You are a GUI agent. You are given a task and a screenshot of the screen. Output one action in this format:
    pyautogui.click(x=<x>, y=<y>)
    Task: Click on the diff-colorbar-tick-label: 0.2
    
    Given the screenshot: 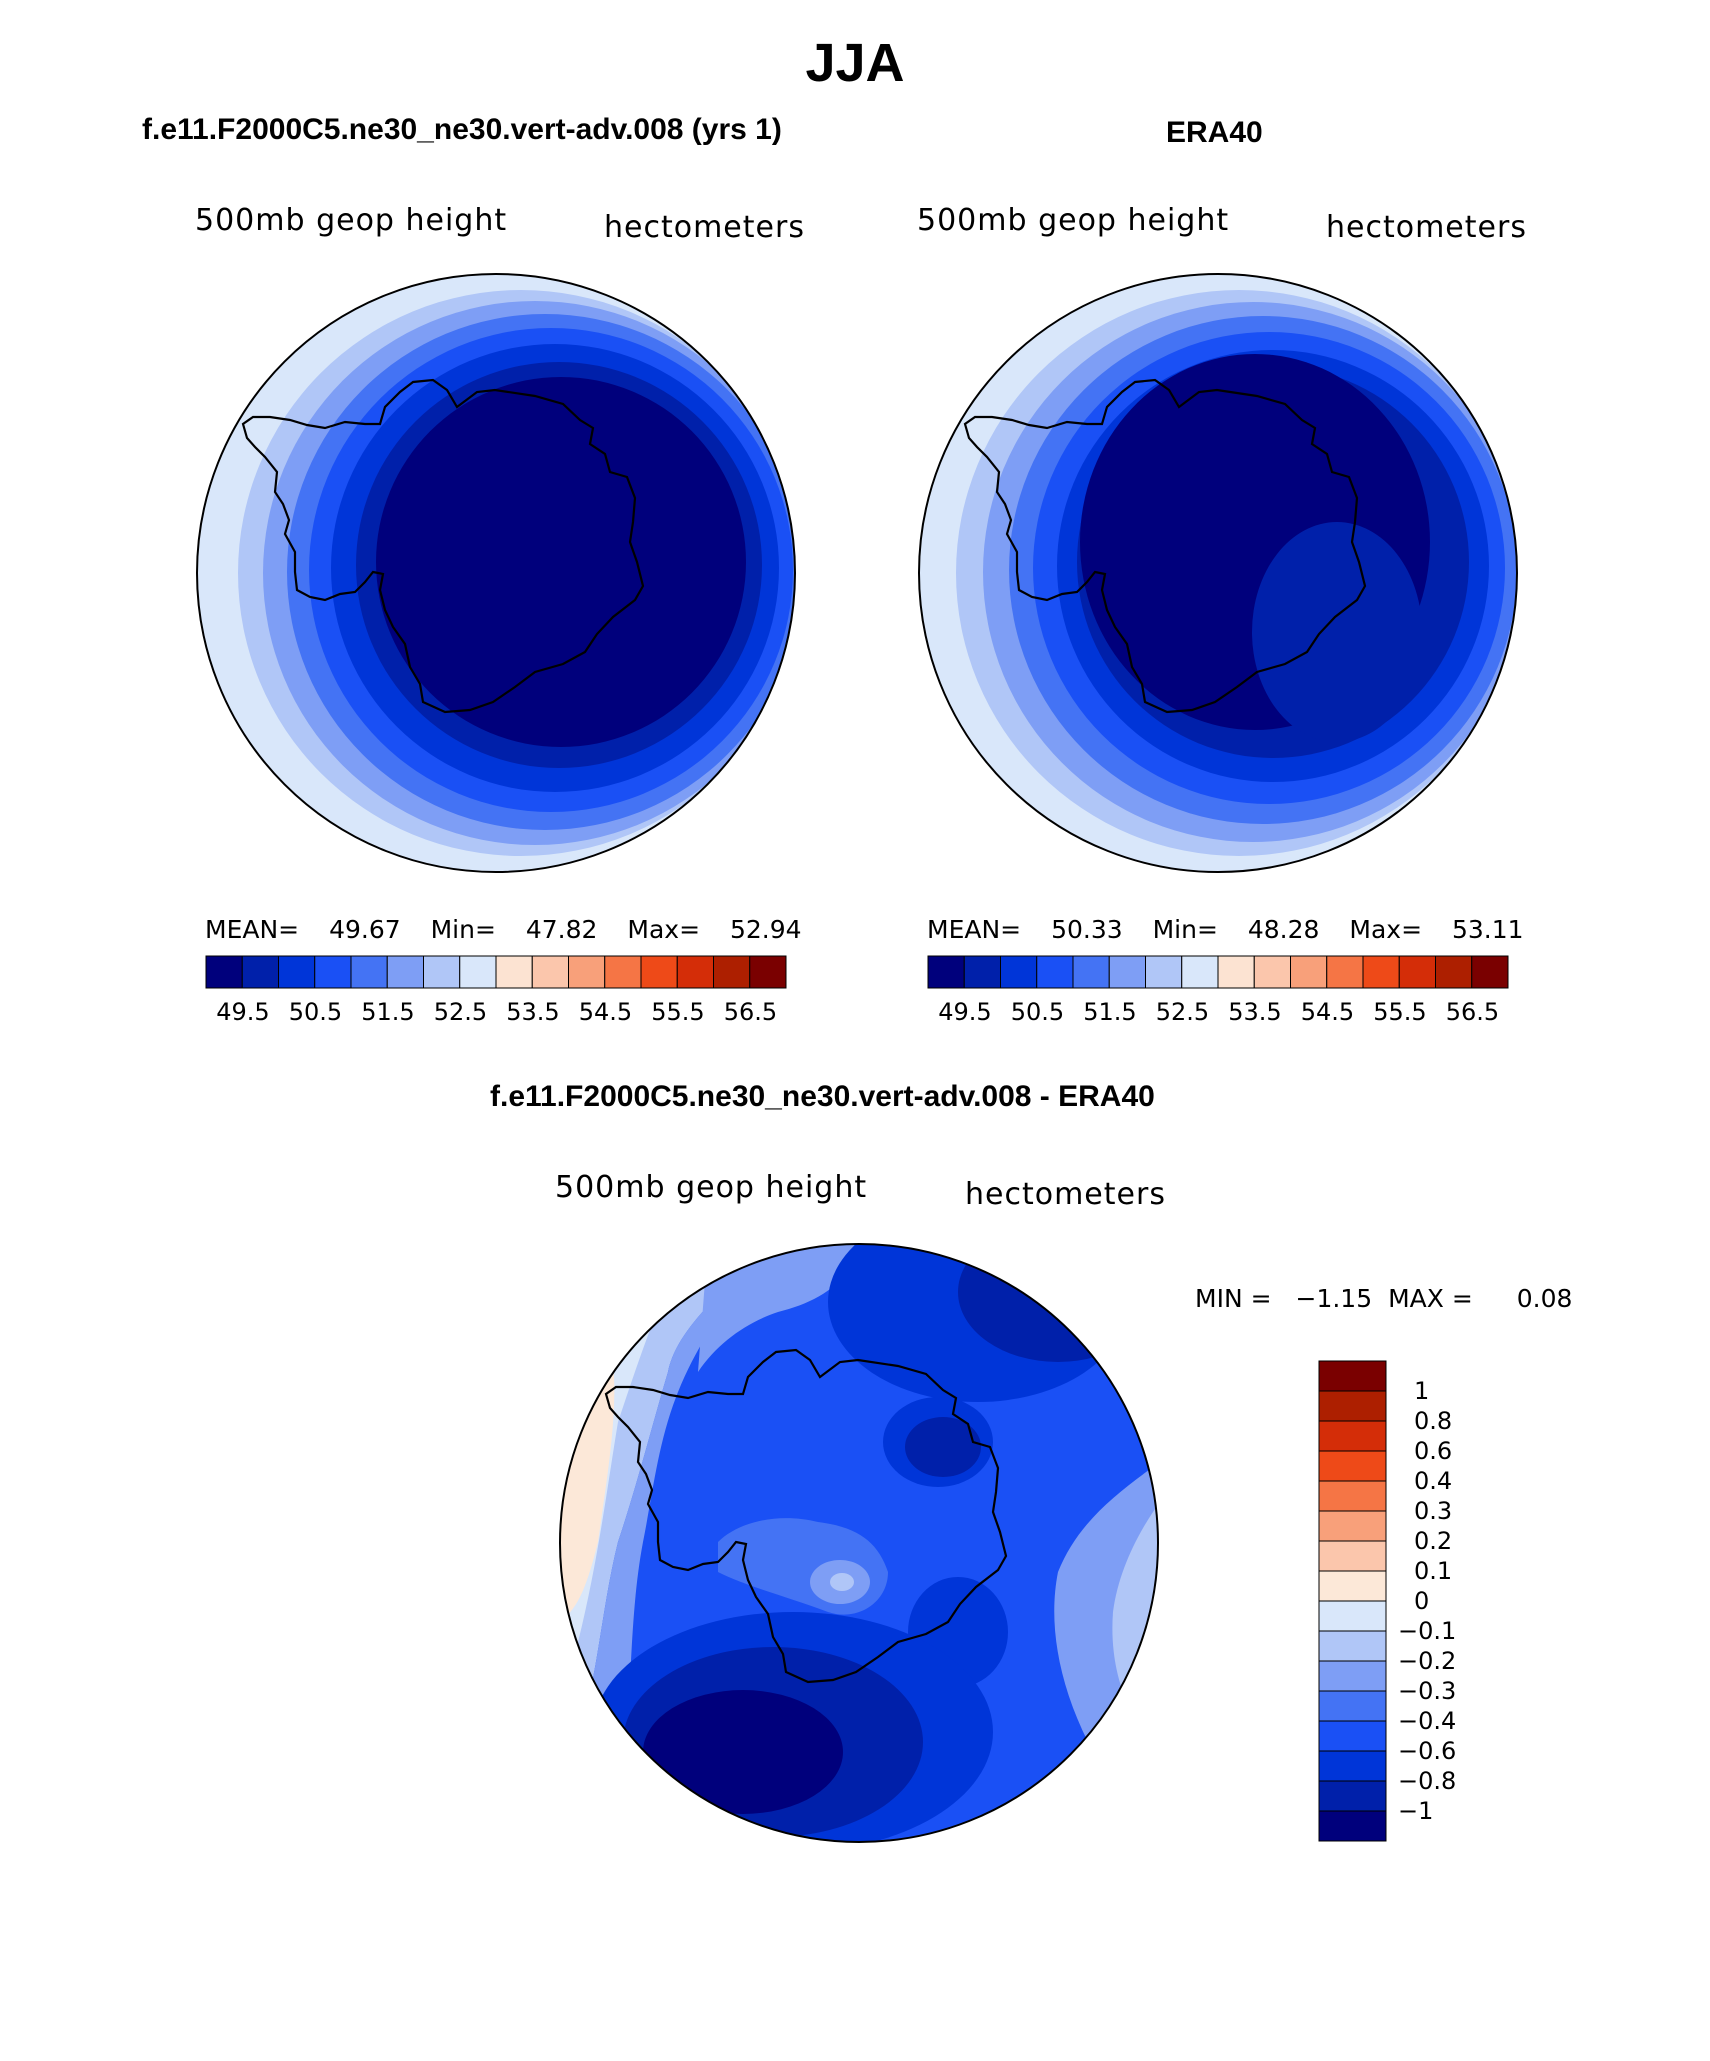 What is the action you would take?
    pyautogui.click(x=1433, y=1541)
    